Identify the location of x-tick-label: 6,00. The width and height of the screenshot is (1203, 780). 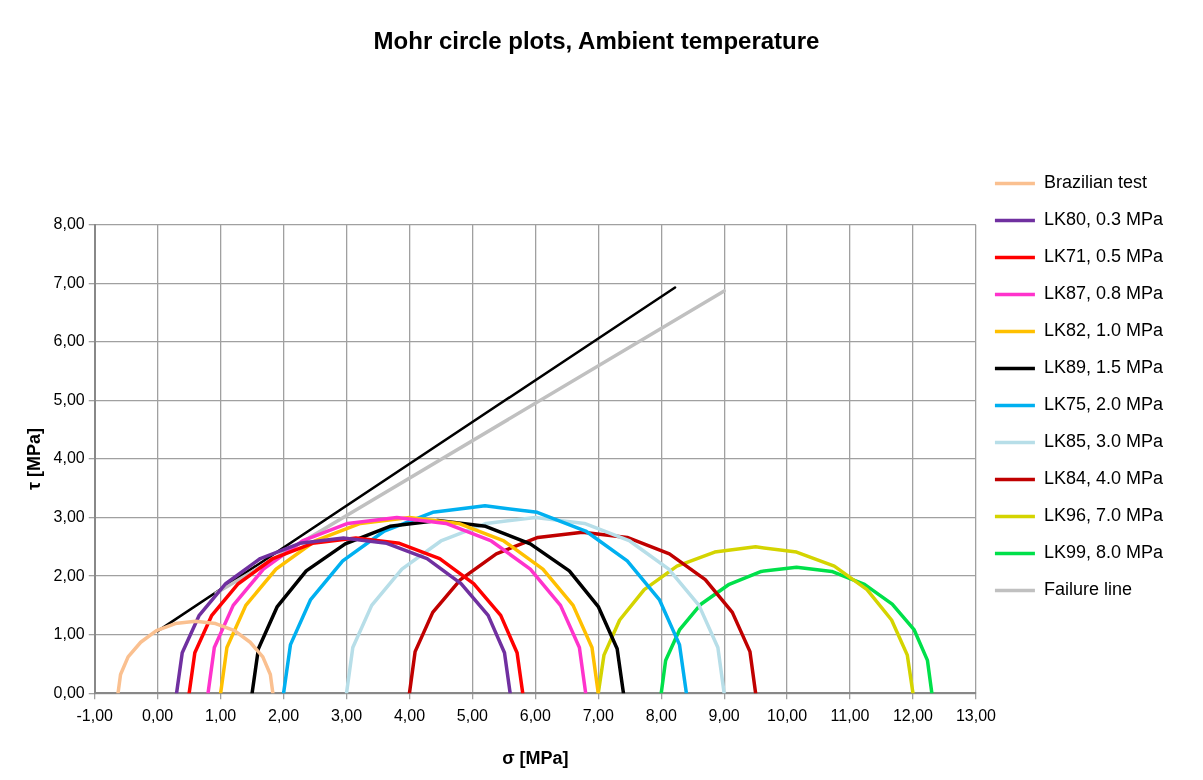
(535, 716).